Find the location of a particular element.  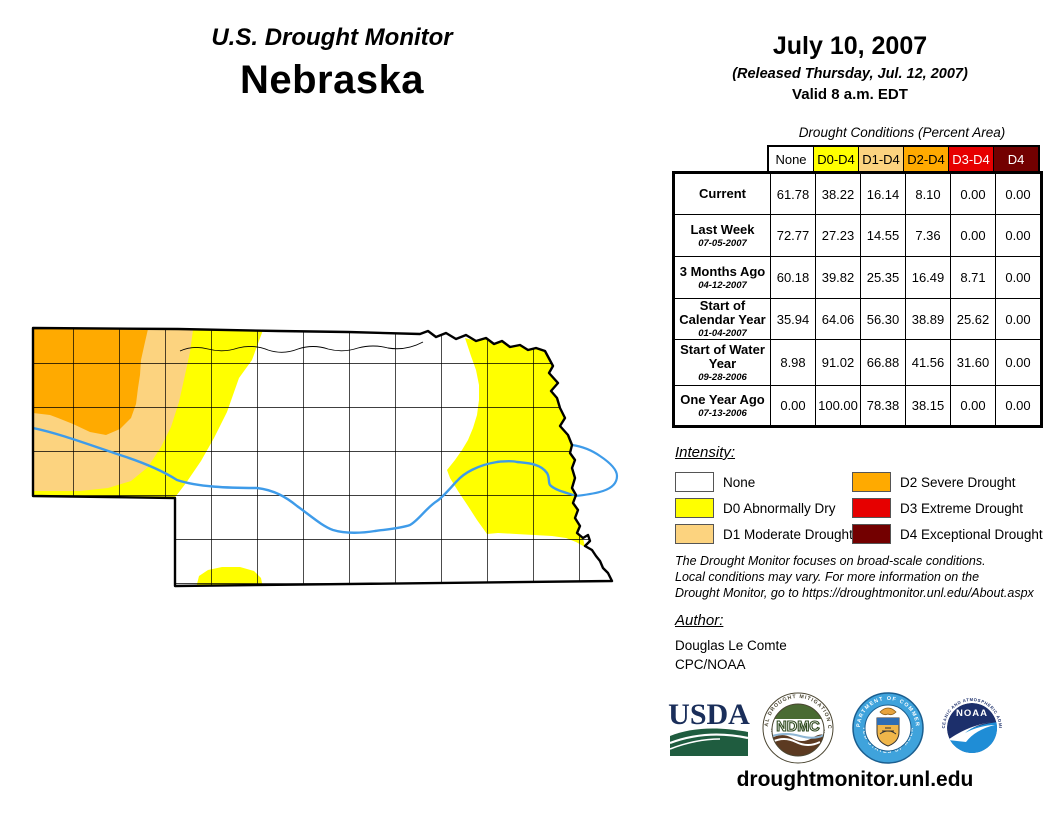

col-header-d3d4: D3-D4 is located at coordinates (971, 159).